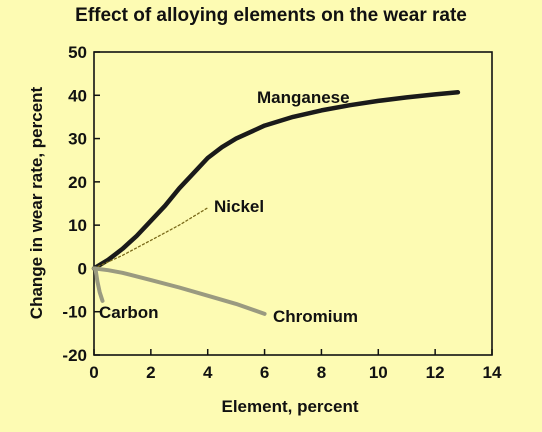  I want to click on series-line-chromium, so click(179, 291).